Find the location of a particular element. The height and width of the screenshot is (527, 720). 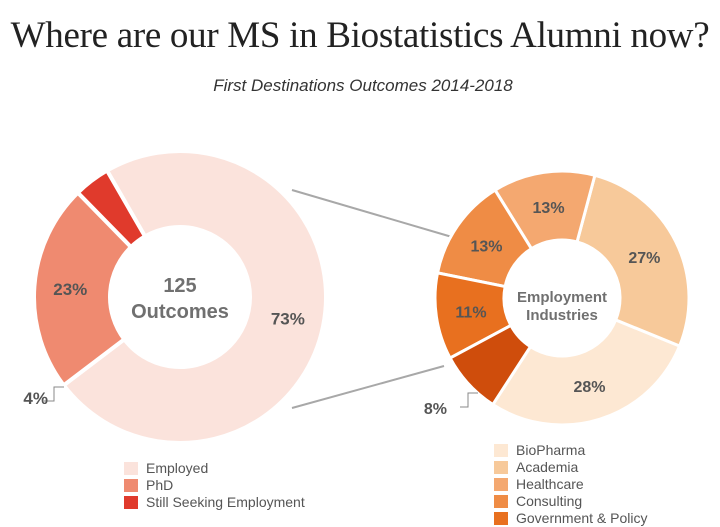

legend-label: Healthcare is located at coordinates (550, 484).